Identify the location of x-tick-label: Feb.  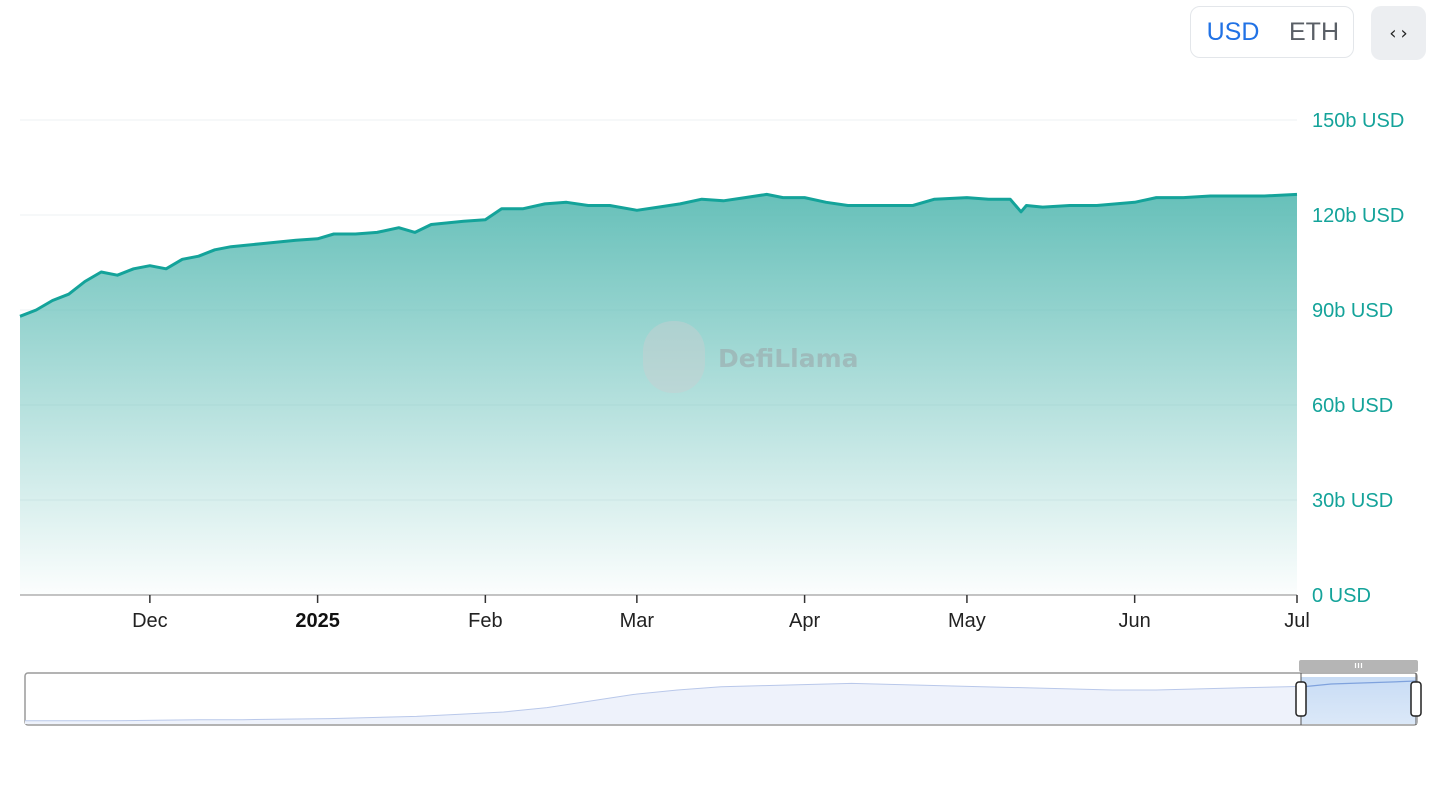
(485, 621).